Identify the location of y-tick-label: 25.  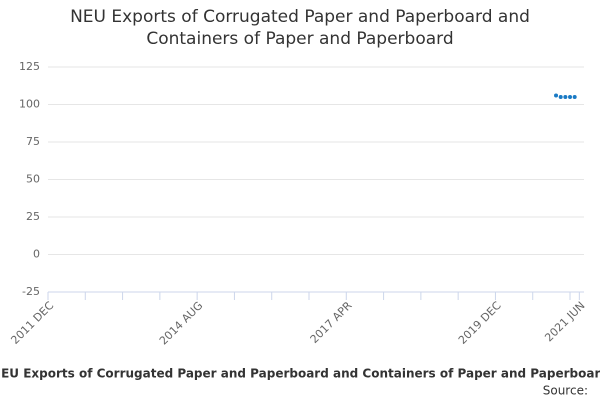
(33, 216).